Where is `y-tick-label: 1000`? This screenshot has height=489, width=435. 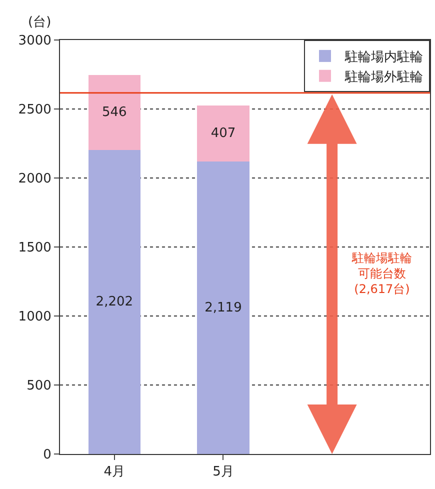 y-tick-label: 1000 is located at coordinates (35, 317).